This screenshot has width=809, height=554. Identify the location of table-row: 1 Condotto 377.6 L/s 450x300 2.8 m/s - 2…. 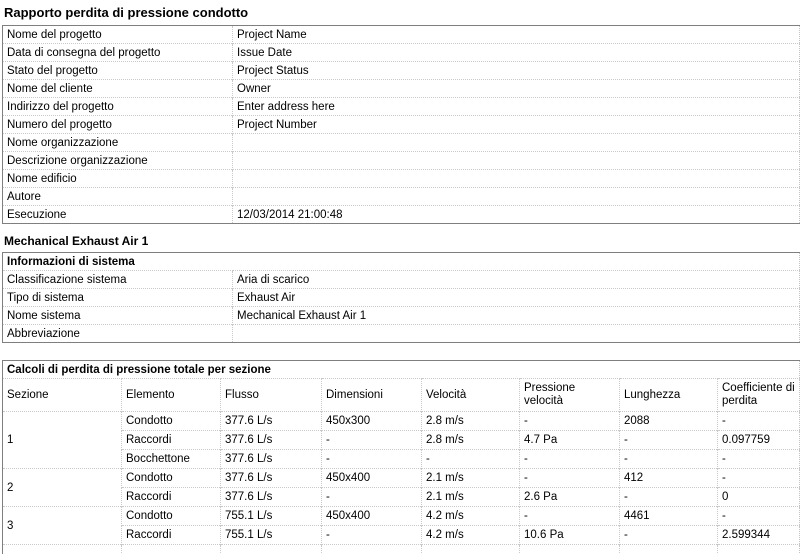
(401, 440).